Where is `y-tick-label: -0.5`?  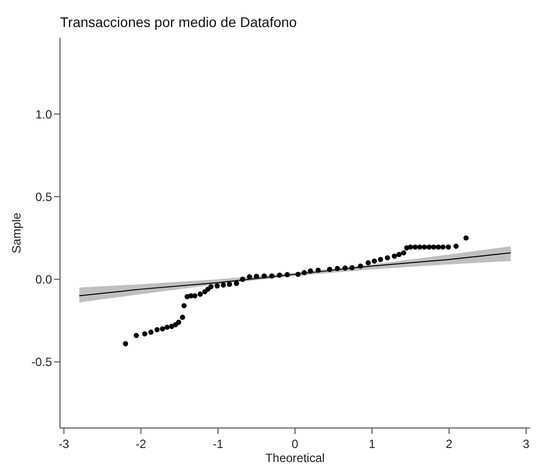 y-tick-label: -0.5 is located at coordinates (41, 362).